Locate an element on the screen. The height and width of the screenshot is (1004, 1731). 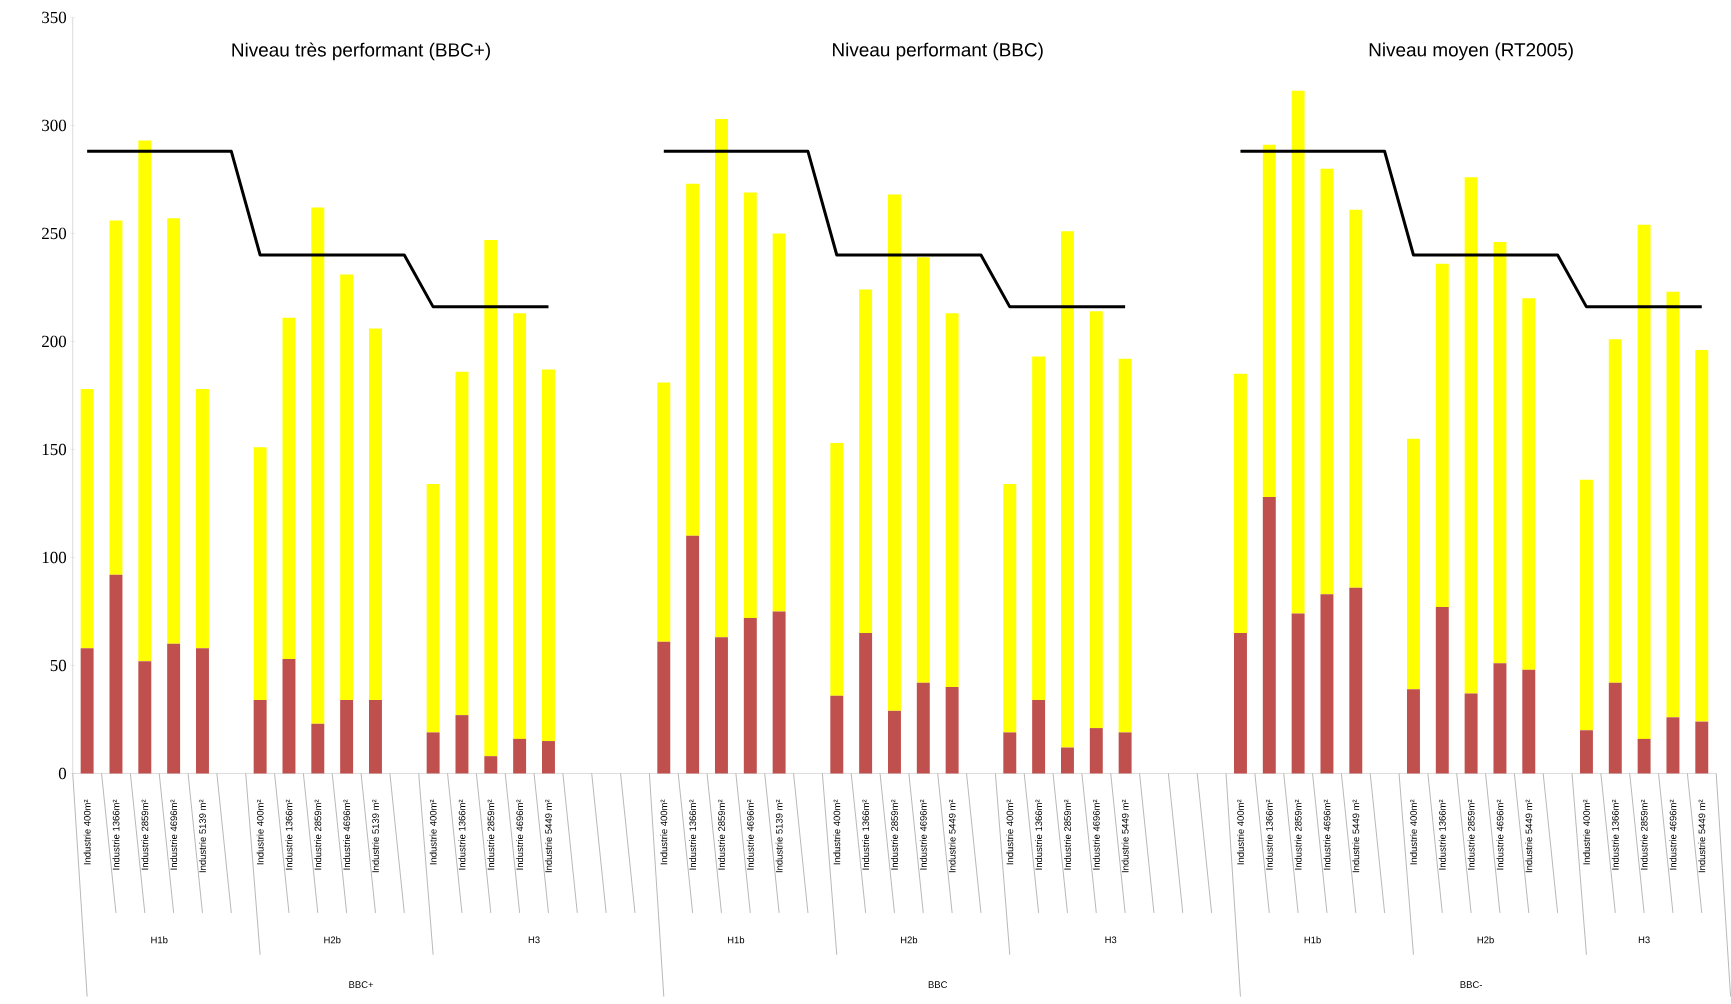
annotation: Niveau performant (BBC) is located at coordinates (938, 51).